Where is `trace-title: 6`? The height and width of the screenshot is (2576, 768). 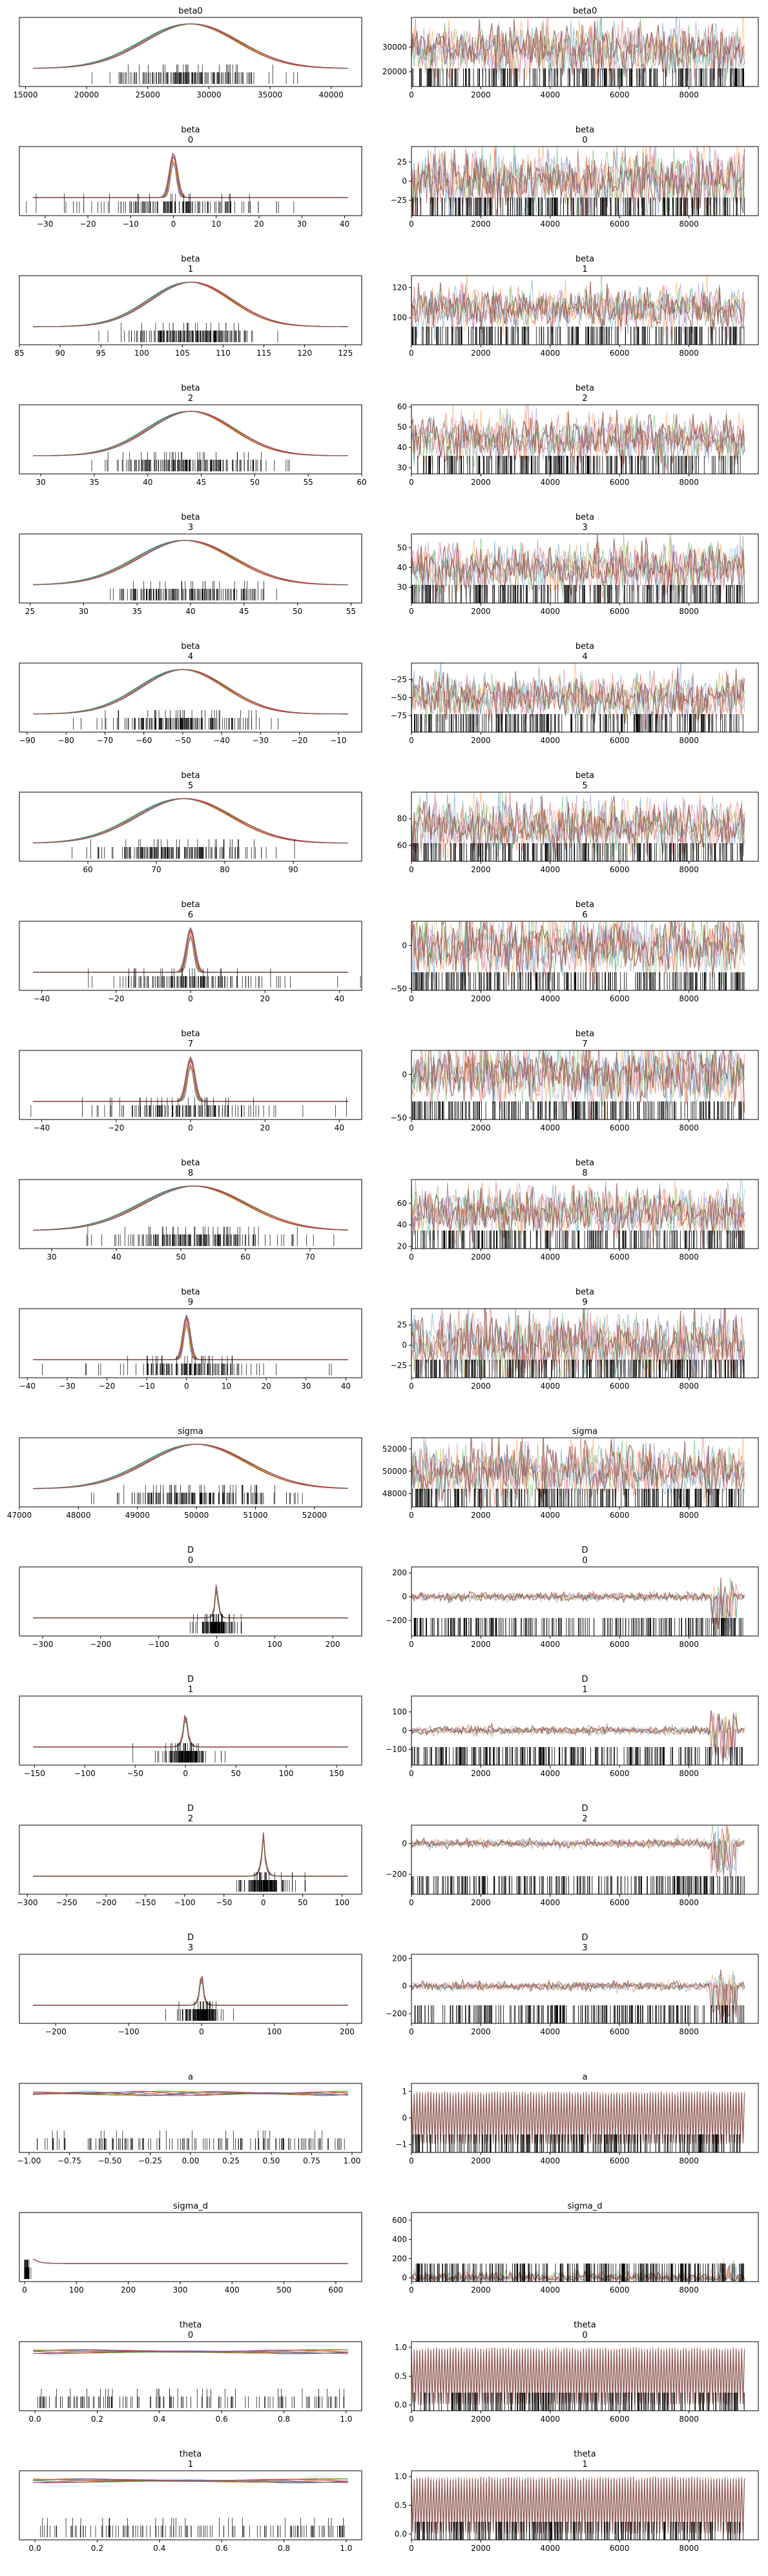 trace-title: 6 is located at coordinates (584, 915).